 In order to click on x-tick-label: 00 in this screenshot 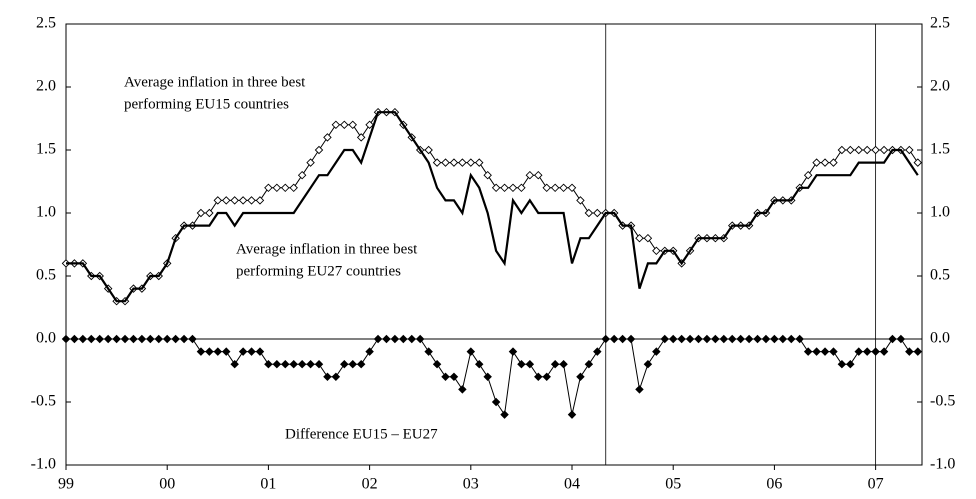, I will do `click(167, 484)`.